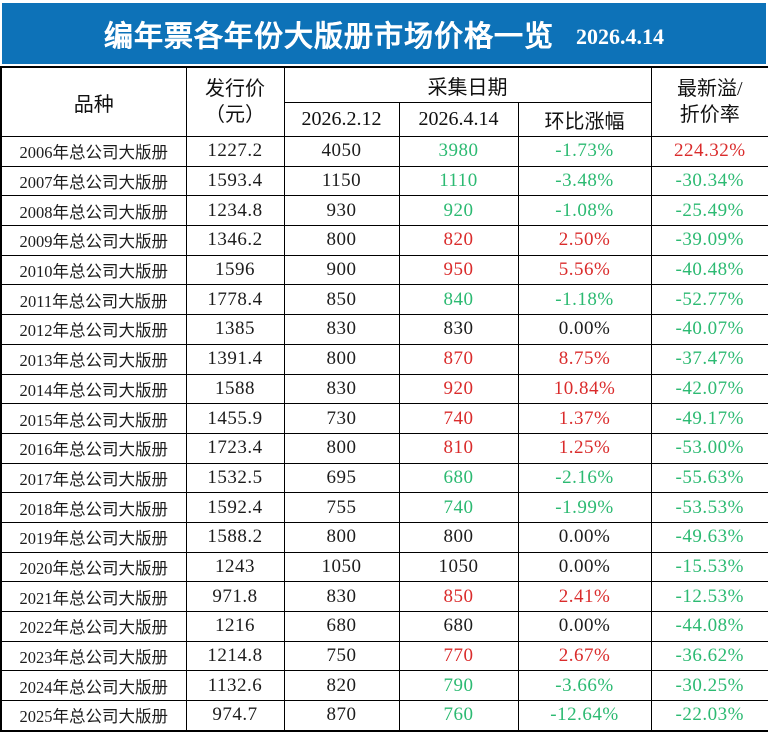 The image size is (768, 732). I want to click on cell-change: 1.25%, so click(584, 448).